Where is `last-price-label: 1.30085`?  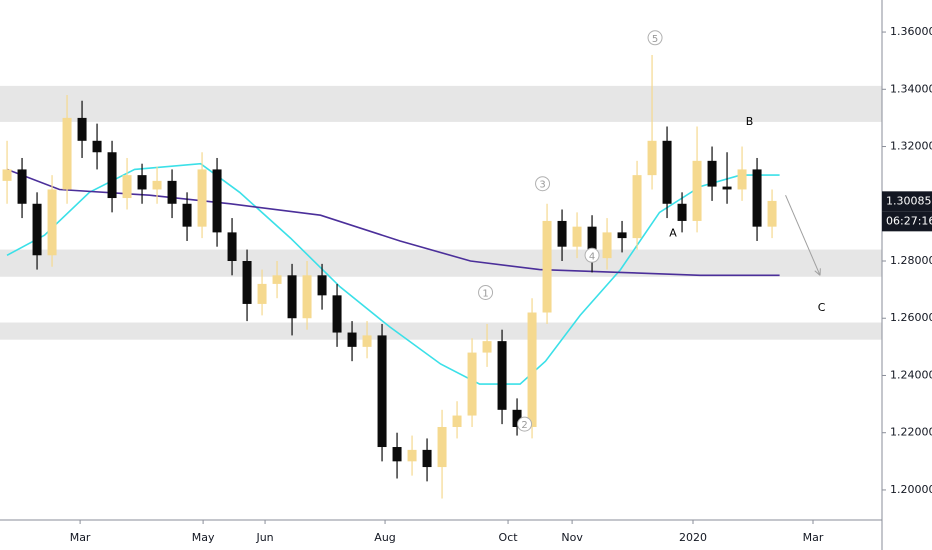
last-price-label: 1.30085 is located at coordinates (909, 200).